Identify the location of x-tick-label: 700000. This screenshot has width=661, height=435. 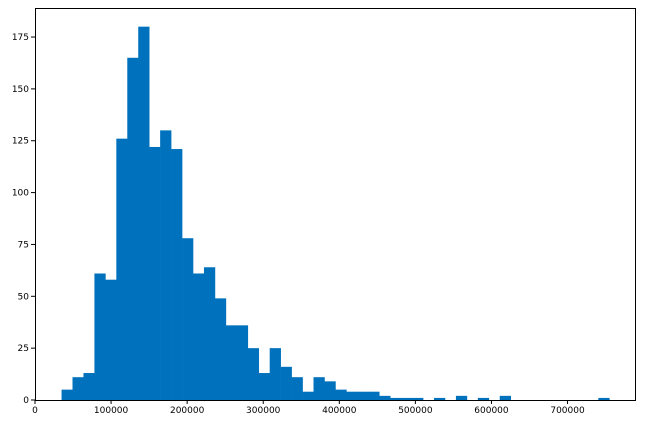
(567, 411).